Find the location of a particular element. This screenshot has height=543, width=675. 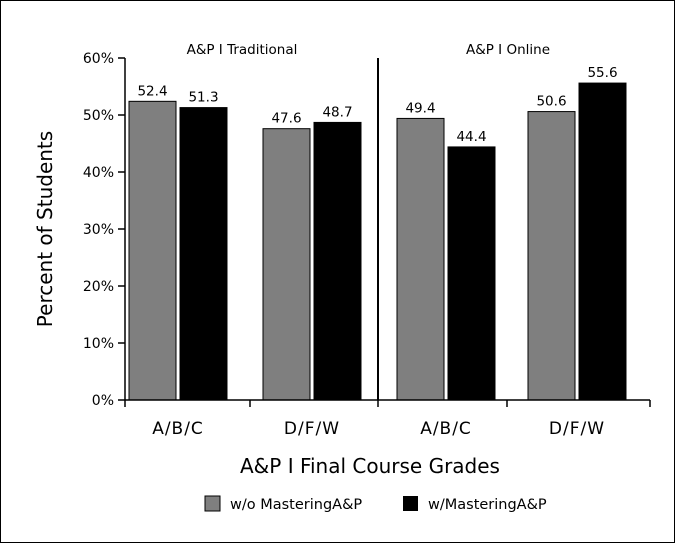

bar-value-label: 50.6 is located at coordinates (551, 102).